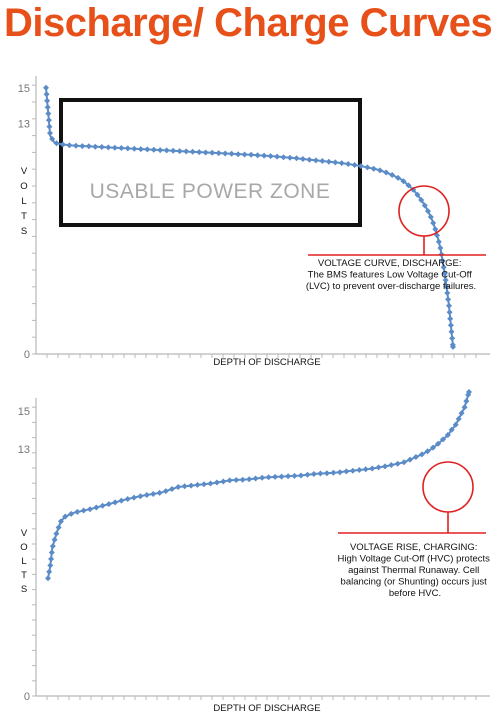  I want to click on y-tick-label: 13, so click(24, 124).